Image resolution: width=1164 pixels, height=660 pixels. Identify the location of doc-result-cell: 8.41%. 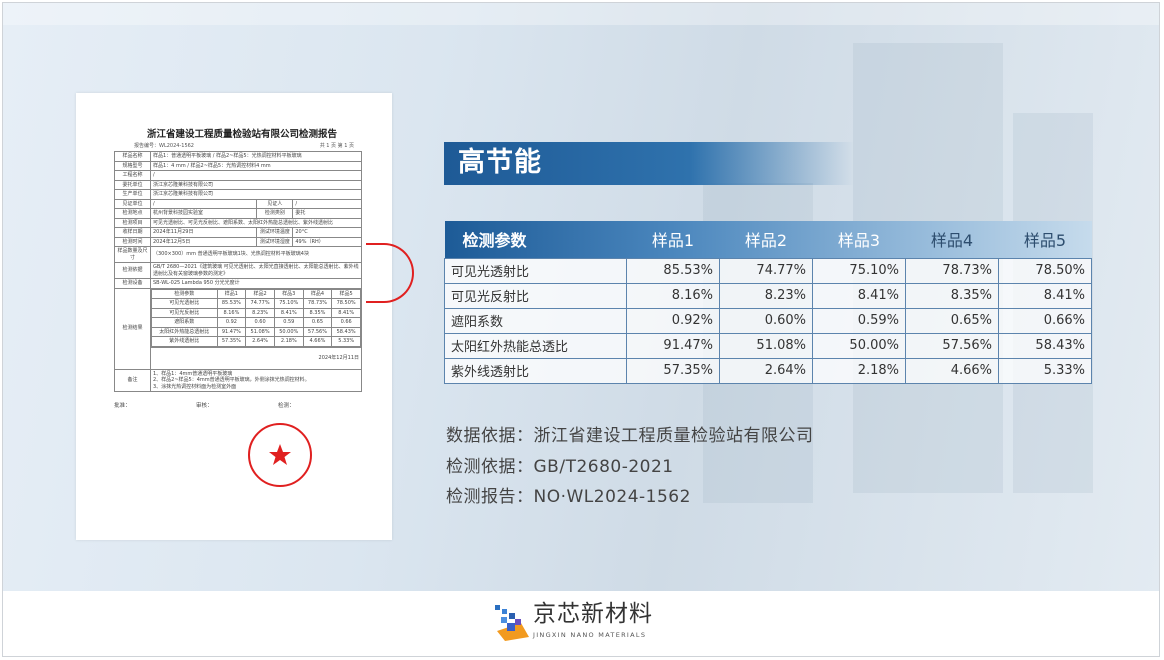
(288, 312).